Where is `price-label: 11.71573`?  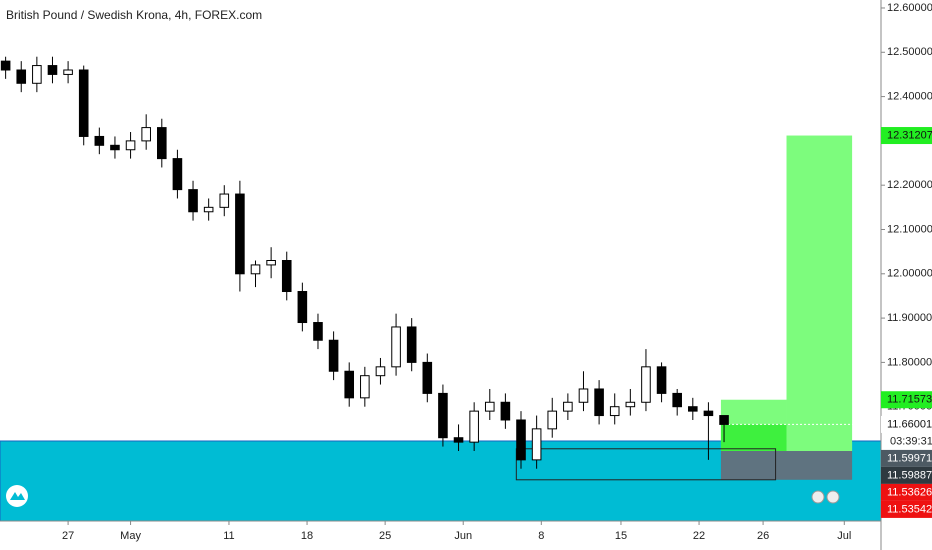
price-label: 11.71573 is located at coordinates (909, 400).